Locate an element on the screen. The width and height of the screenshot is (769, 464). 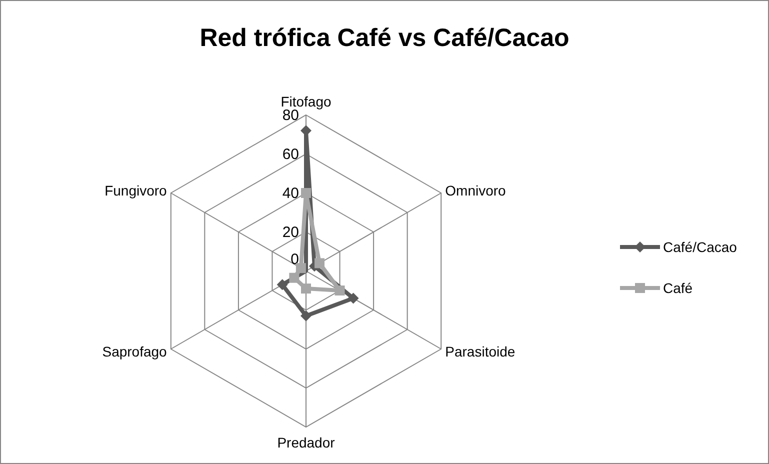
spoke-label: Fungivoro is located at coordinates (136, 190).